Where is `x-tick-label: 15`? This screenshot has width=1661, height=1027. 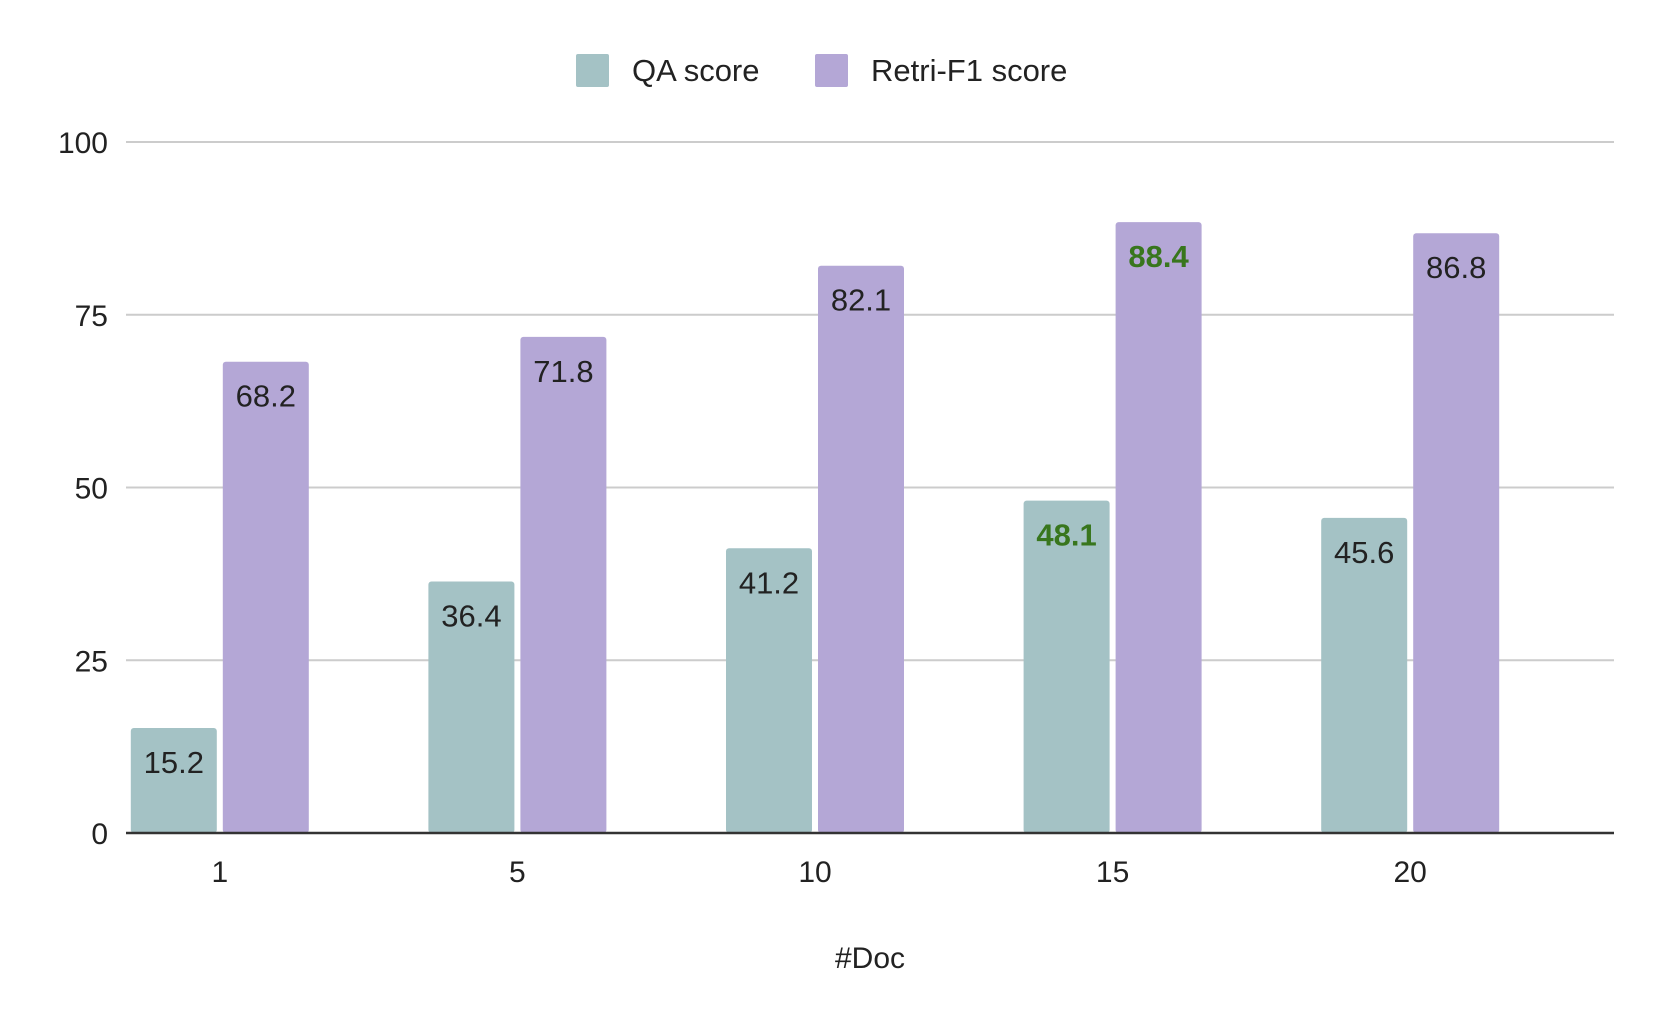 x-tick-label: 15 is located at coordinates (1112, 872).